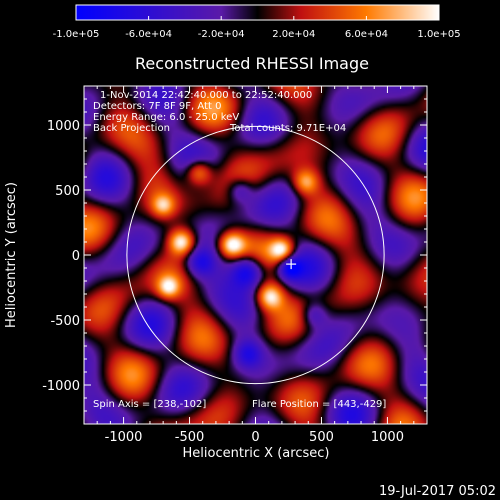 The image size is (500, 500). What do you see at coordinates (61, 386) in the screenshot?
I see `y-tick-label: -1000` at bounding box center [61, 386].